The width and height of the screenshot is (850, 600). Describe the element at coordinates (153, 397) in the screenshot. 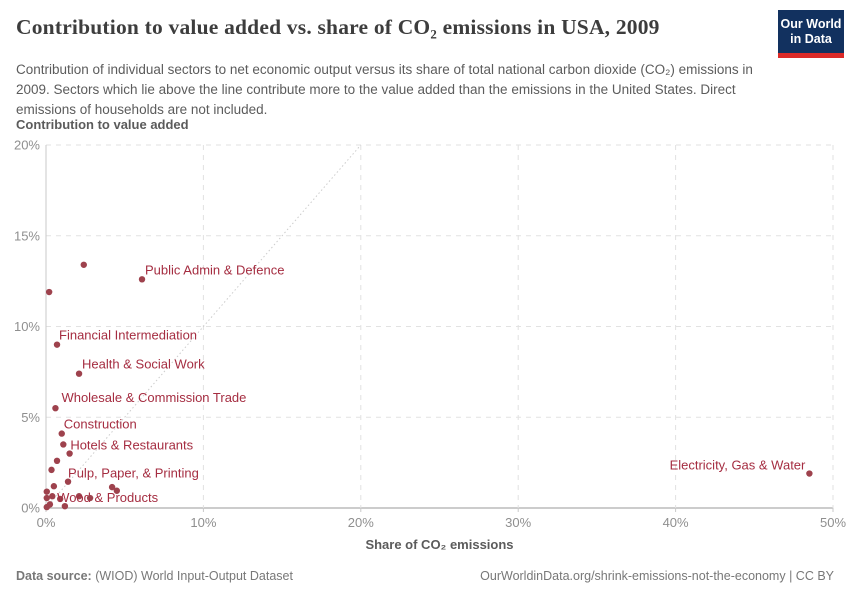

I see `point-label: Wholesale & Commission Trade` at that location.